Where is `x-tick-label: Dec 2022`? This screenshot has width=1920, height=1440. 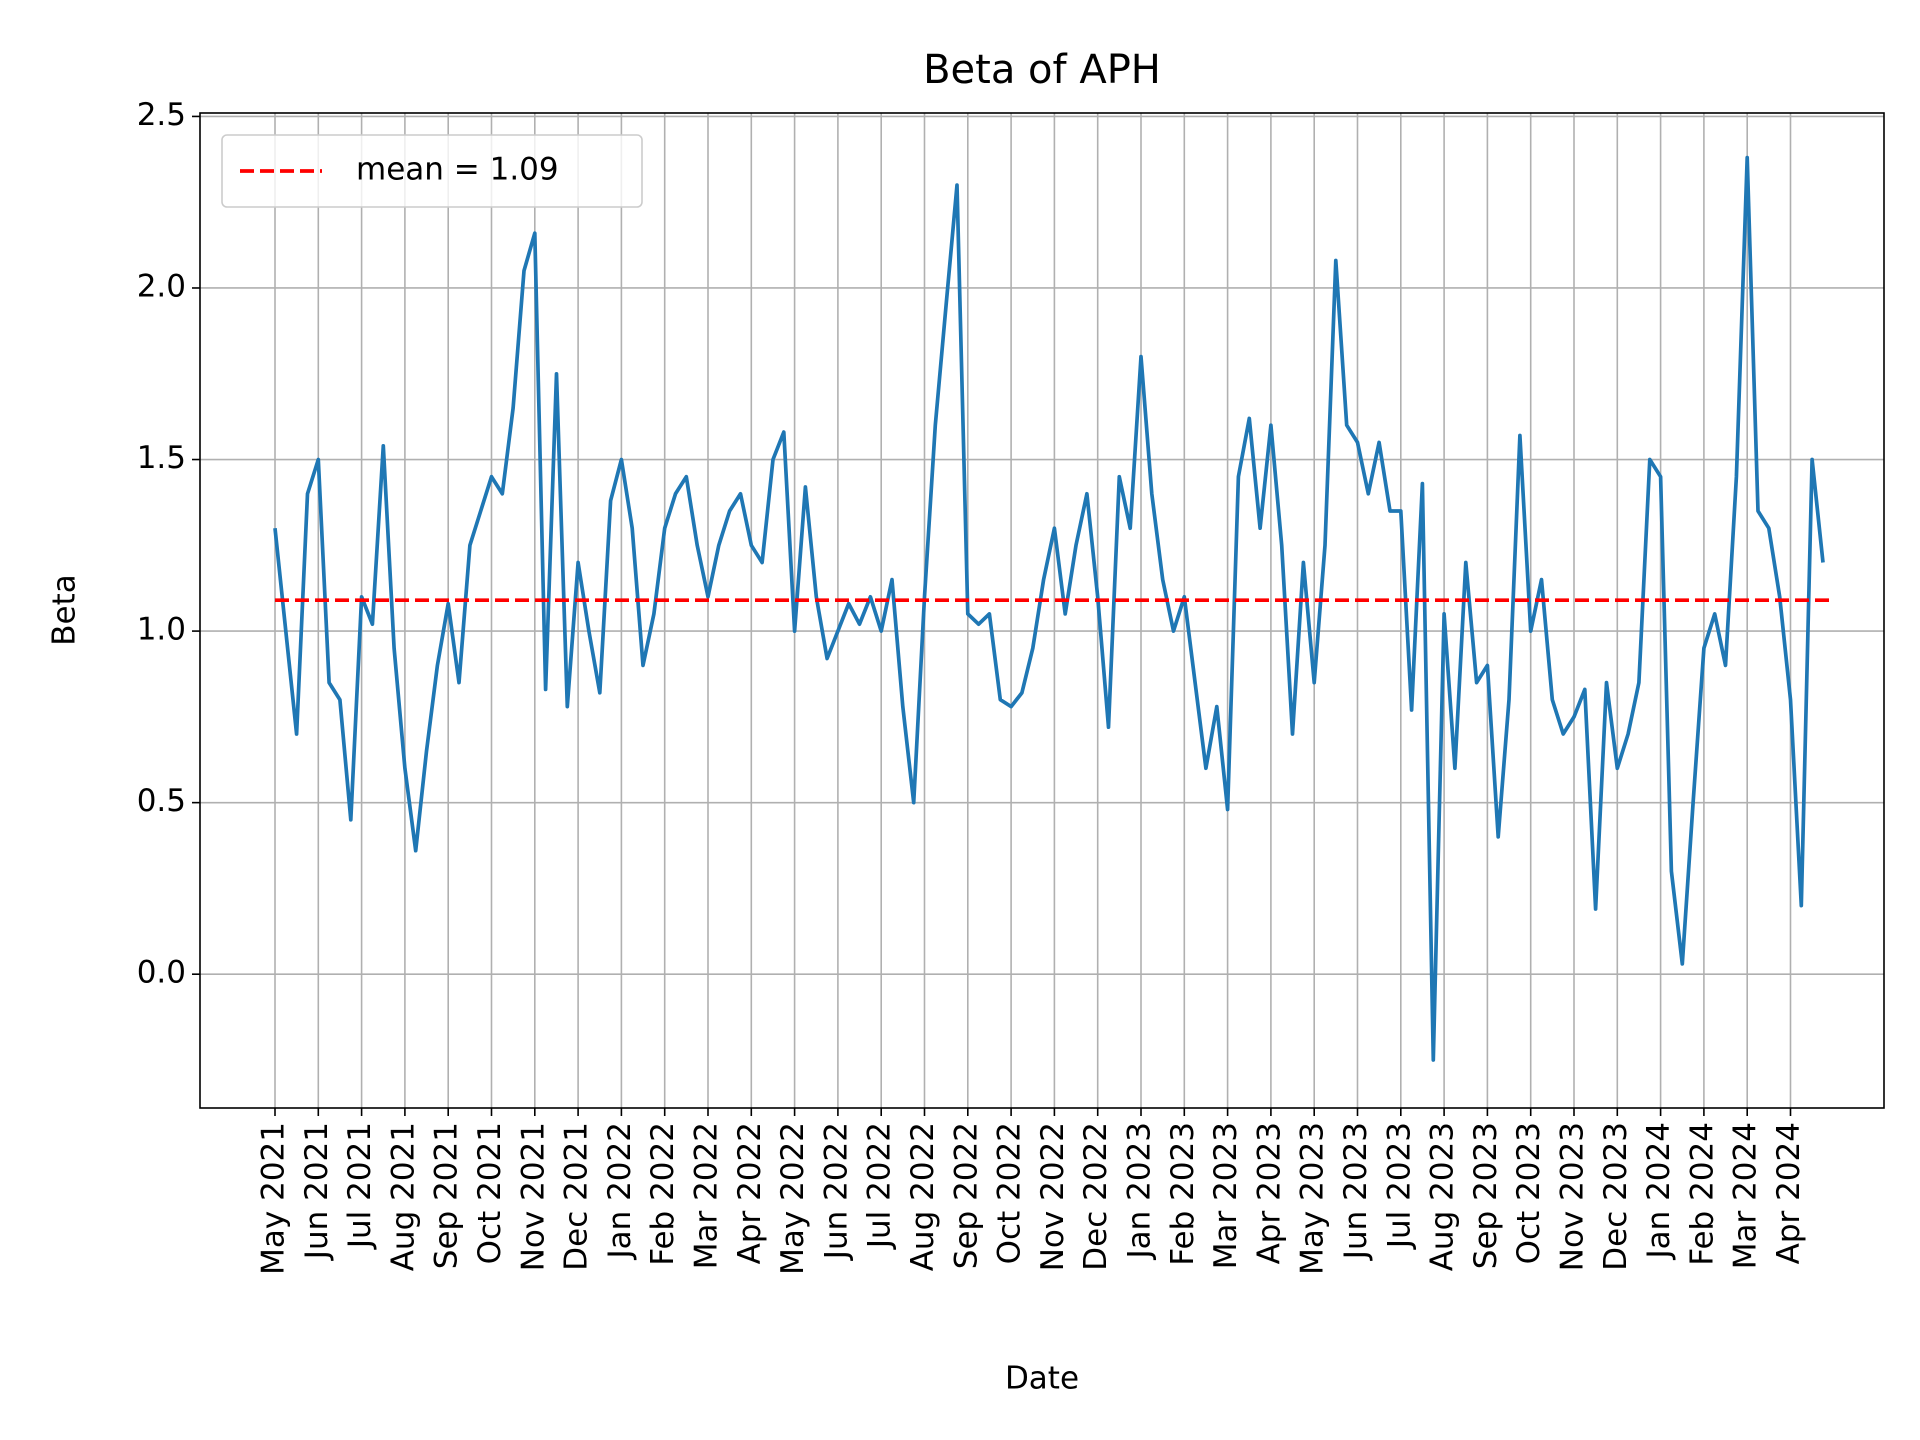
x-tick-label: Dec 2022 is located at coordinates (1096, 1196).